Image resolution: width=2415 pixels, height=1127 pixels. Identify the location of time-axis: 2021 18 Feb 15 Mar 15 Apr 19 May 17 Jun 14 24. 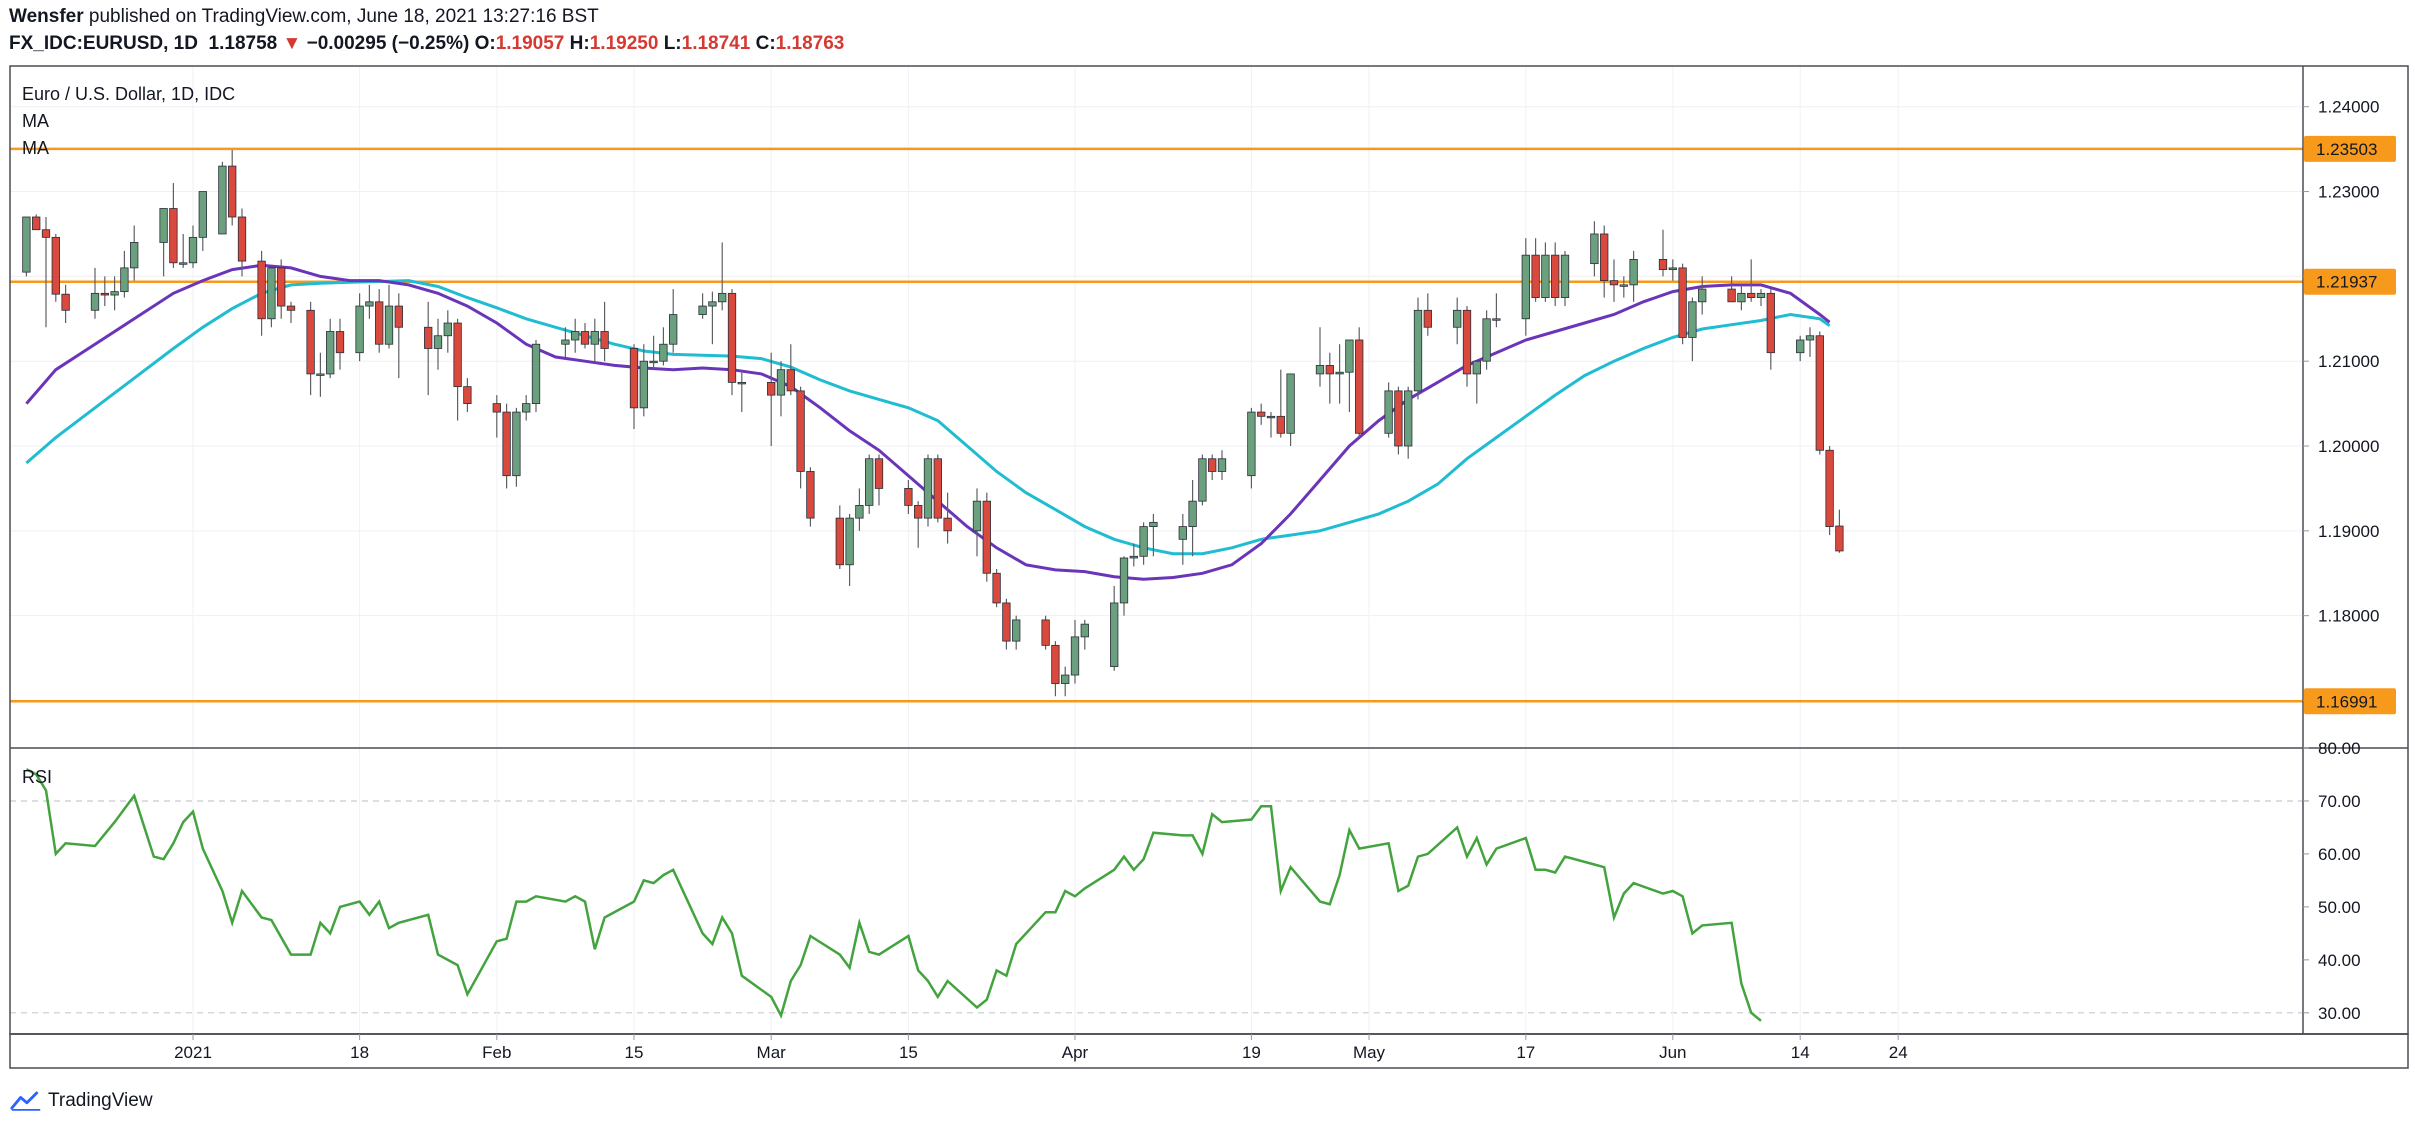
(1041, 1048).